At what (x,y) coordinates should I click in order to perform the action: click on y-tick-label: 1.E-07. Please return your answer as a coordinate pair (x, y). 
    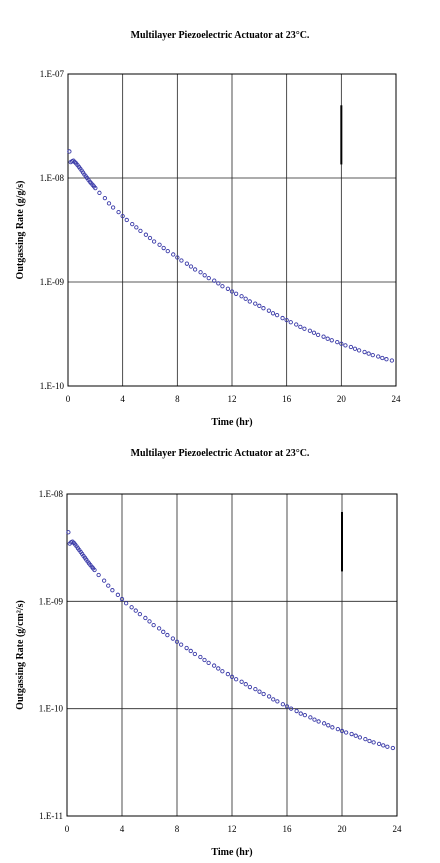
    Looking at the image, I should click on (52, 74).